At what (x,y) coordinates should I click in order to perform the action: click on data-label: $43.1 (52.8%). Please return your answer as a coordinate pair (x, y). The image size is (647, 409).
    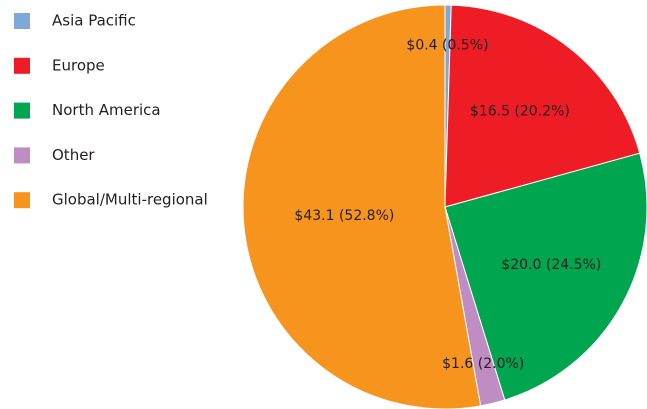
    Looking at the image, I should click on (344, 216).